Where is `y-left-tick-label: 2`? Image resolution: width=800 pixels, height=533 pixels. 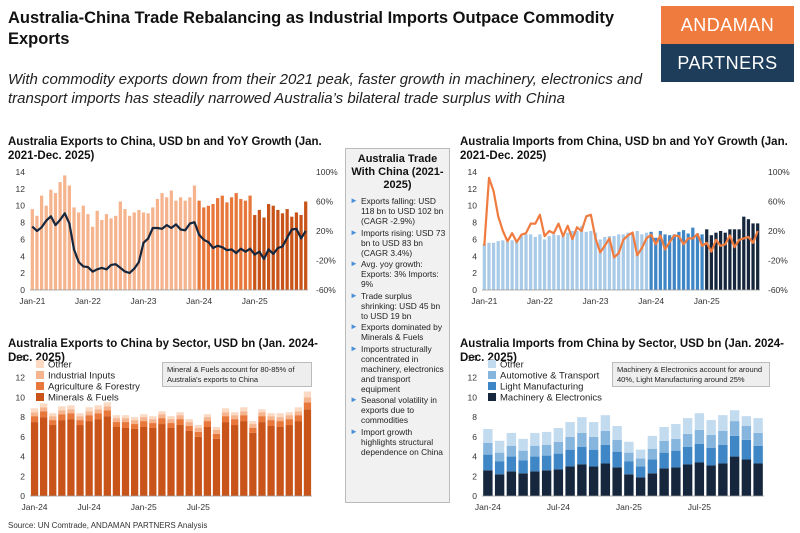
y-left-tick-label: 2 is located at coordinates (474, 273).